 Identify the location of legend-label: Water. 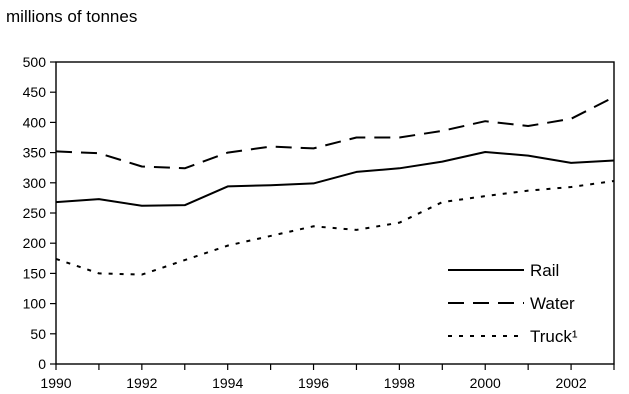
(552, 303).